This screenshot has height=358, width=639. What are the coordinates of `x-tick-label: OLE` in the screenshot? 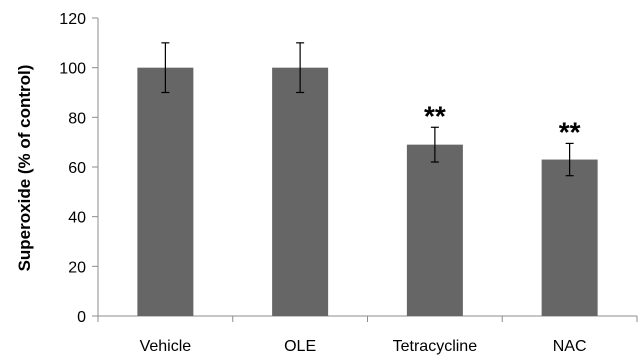 It's located at (300, 346).